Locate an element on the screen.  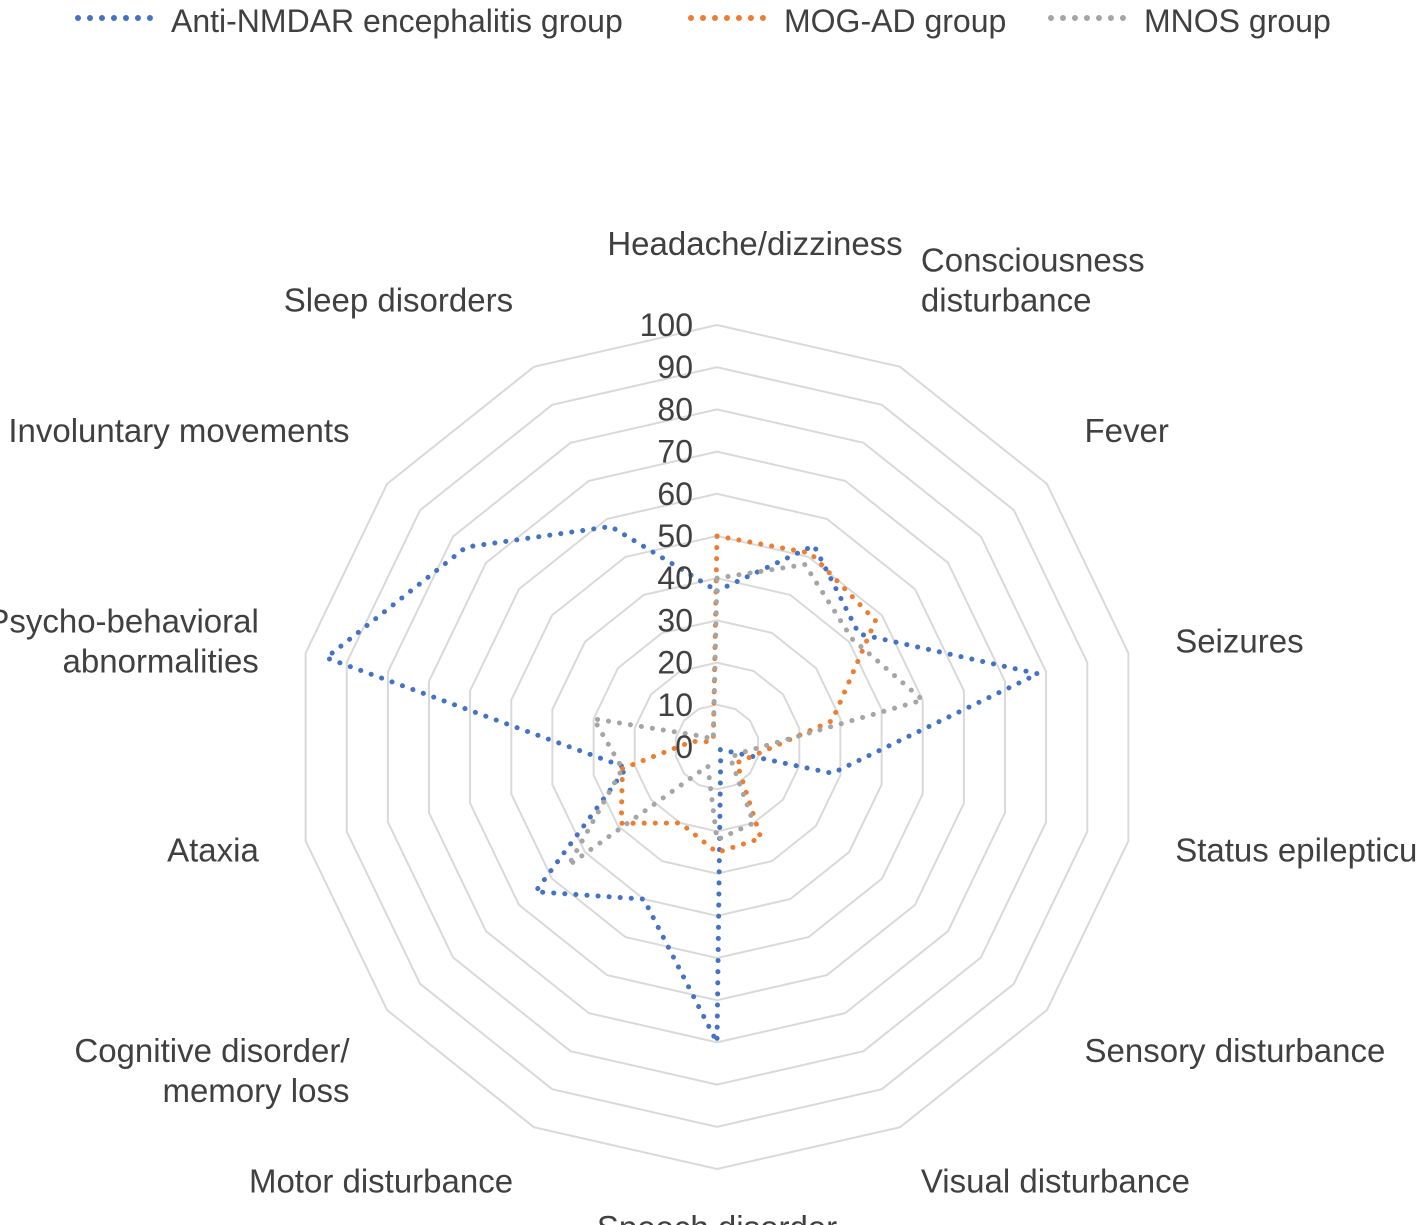
axis-label-line: Ataxia is located at coordinates (213, 850).